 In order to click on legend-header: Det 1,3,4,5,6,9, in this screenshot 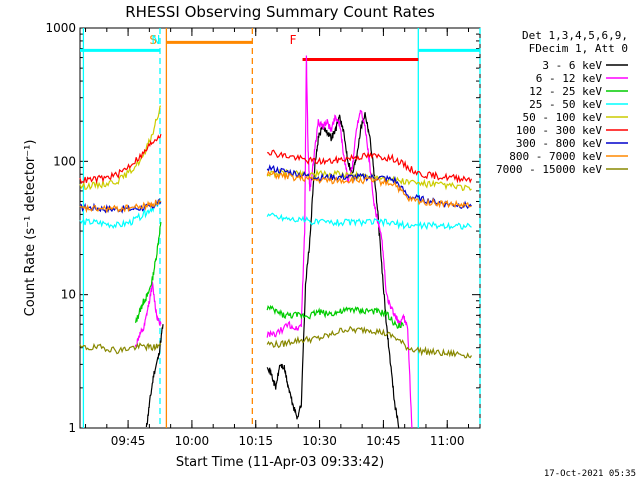, I will do `click(575, 35)`.